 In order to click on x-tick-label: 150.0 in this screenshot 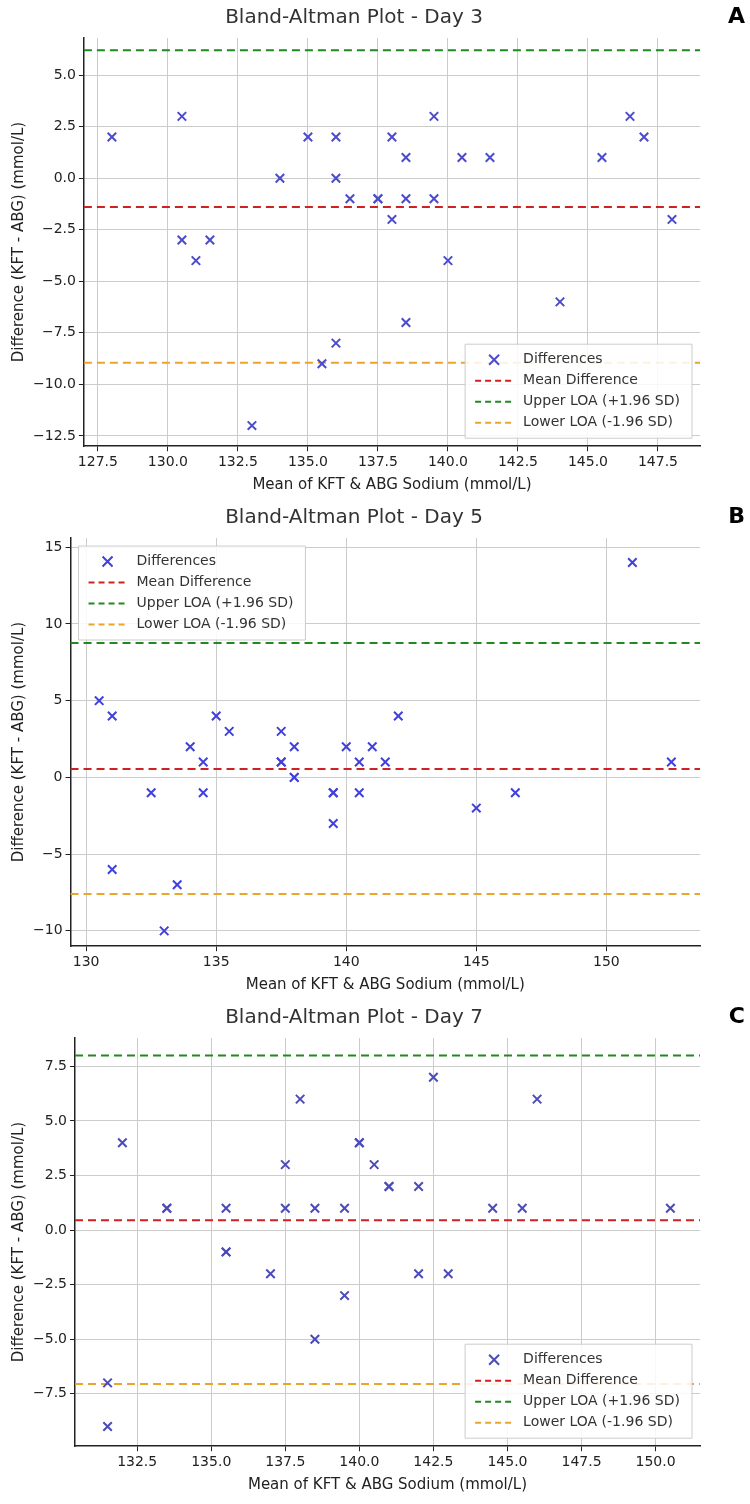, I will do `click(655, 1461)`.